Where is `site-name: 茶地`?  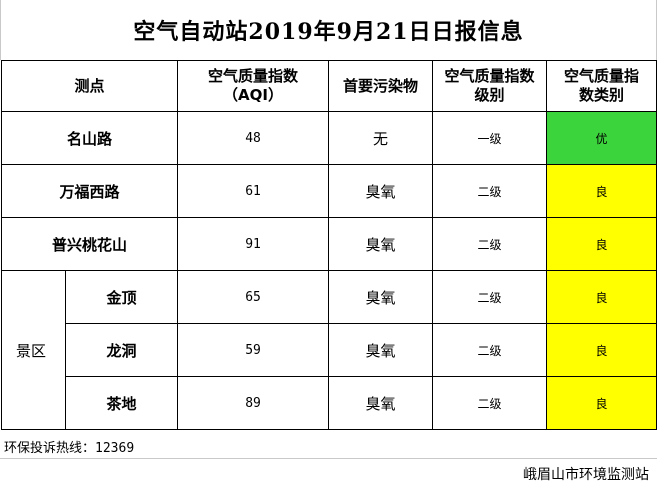
site-name: 茶地 is located at coordinates (121, 403).